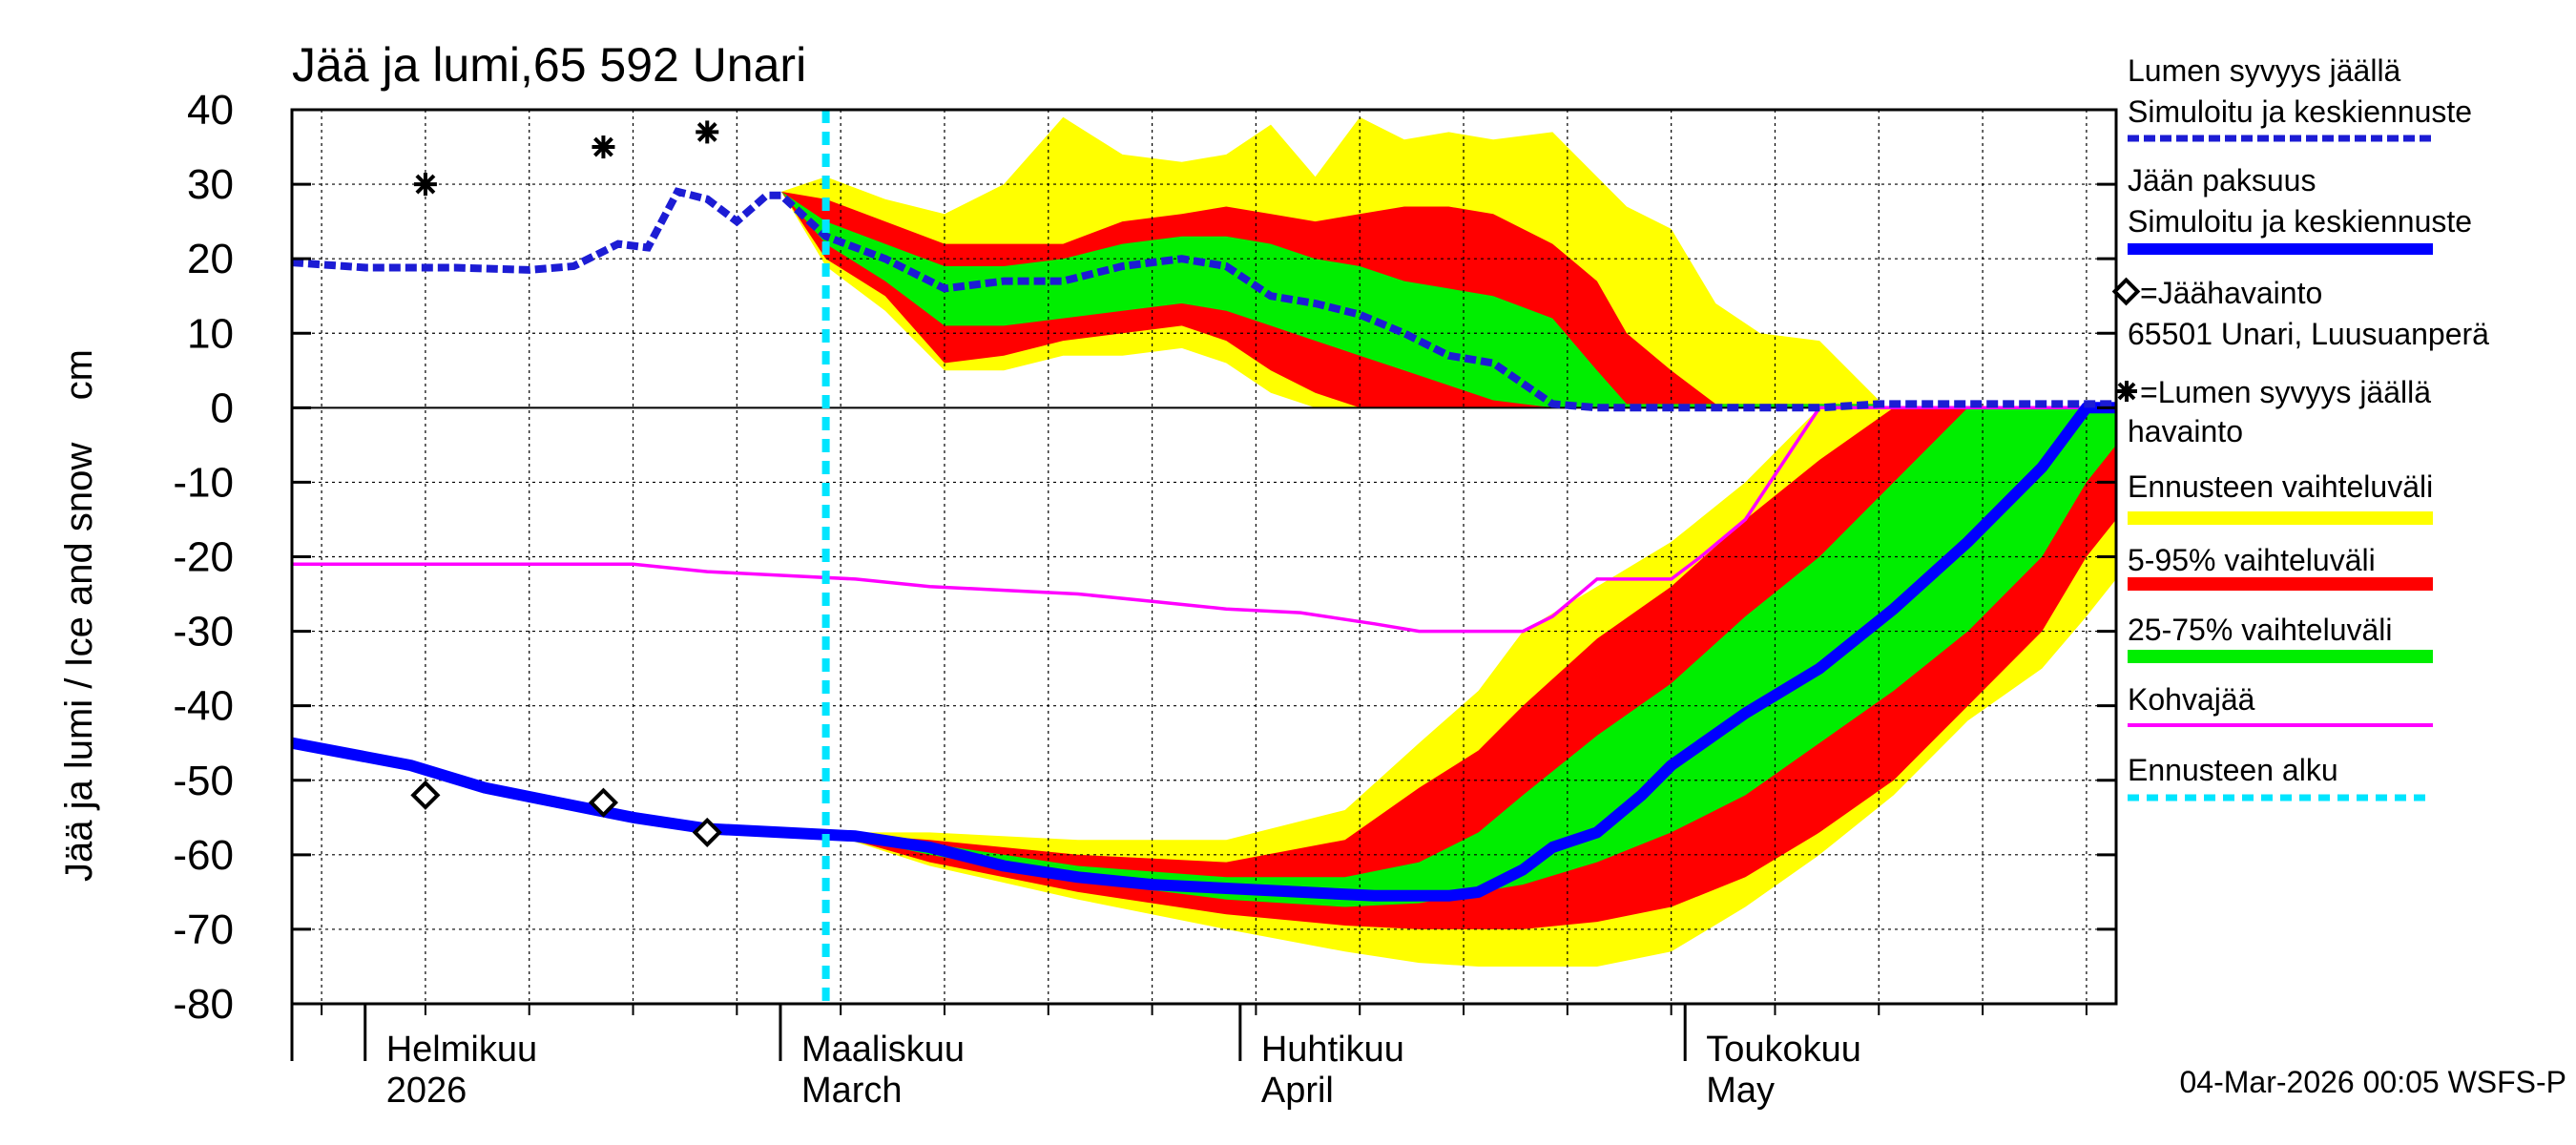 The image size is (2576, 1145). I want to click on legend-ice-obs-2: 65501 Unari, Luusuanperä, so click(2308, 334).